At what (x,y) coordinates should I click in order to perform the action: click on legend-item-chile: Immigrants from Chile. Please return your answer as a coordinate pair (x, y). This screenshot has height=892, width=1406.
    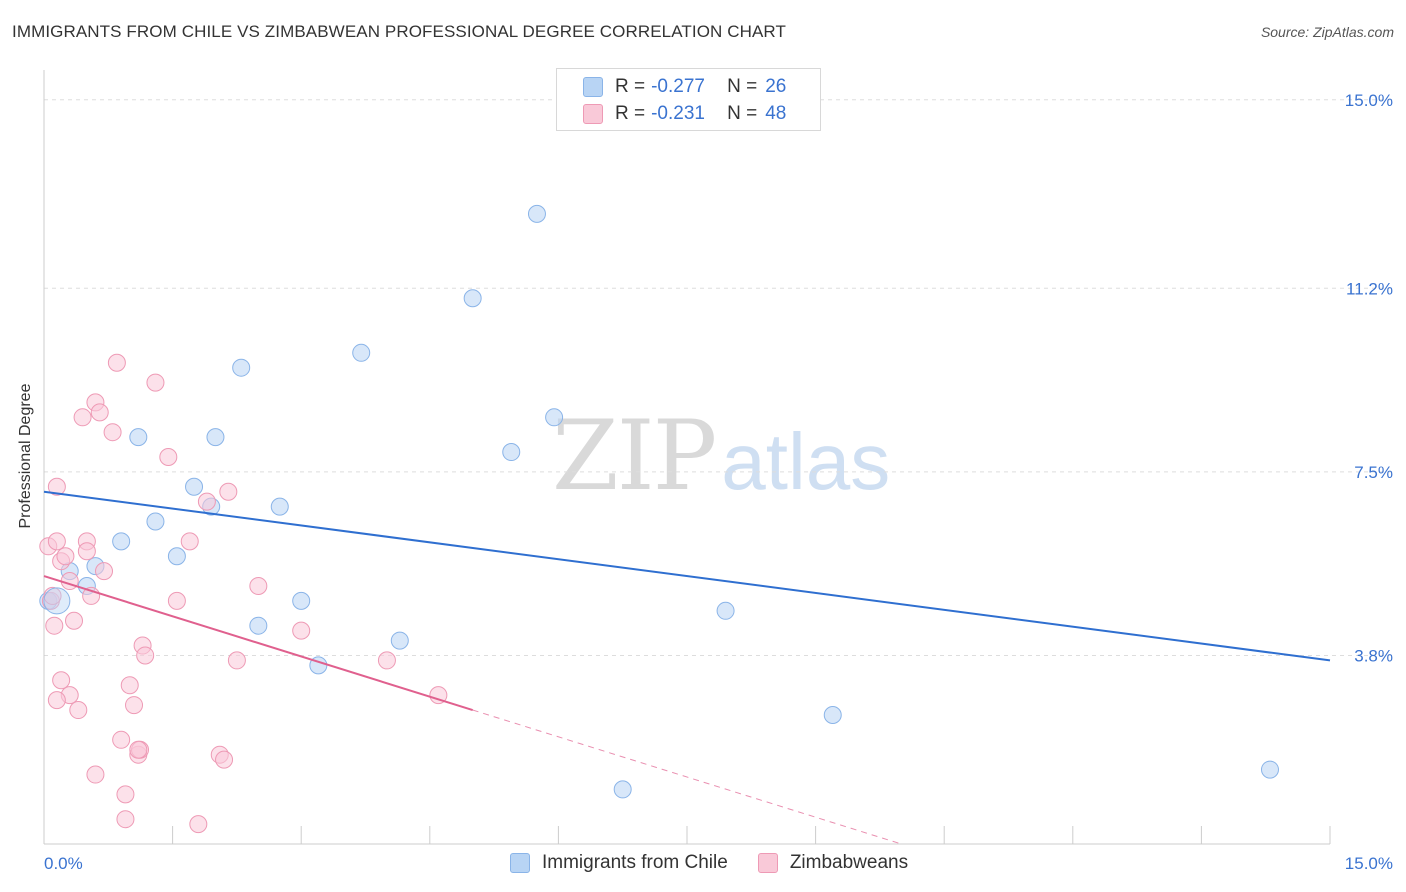
    Looking at the image, I should click on (619, 863).